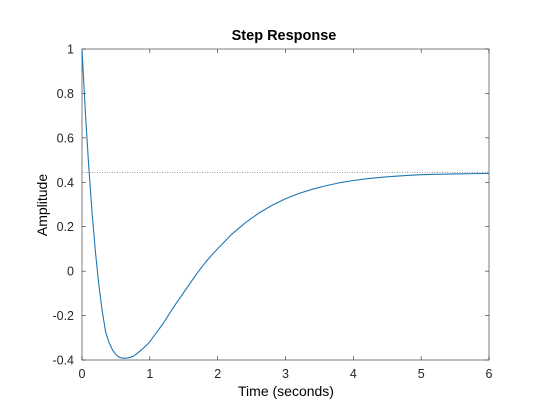 The height and width of the screenshot is (410, 540). I want to click on y-tick-label: 0.8, so click(65, 94).